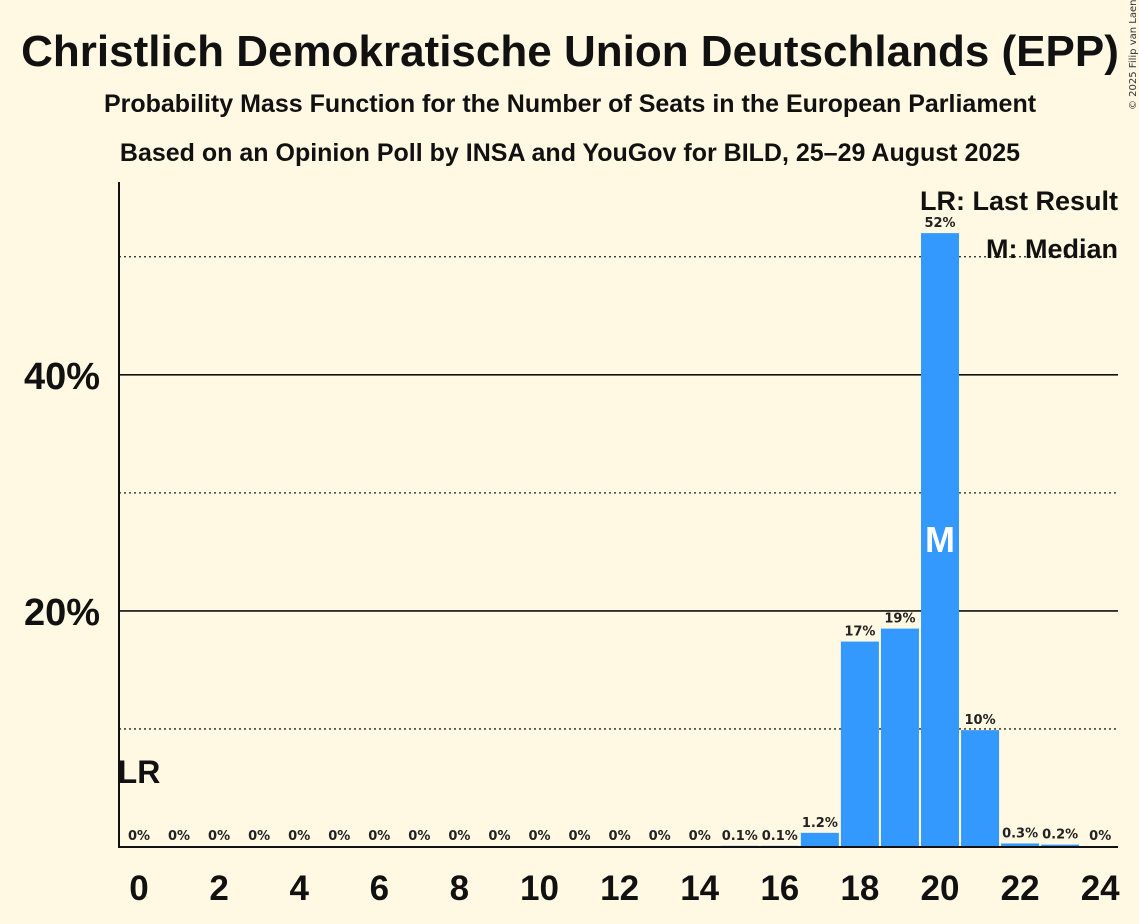  Describe the element at coordinates (1019, 201) in the screenshot. I see `legend-last-result: LR: Last Result` at that location.